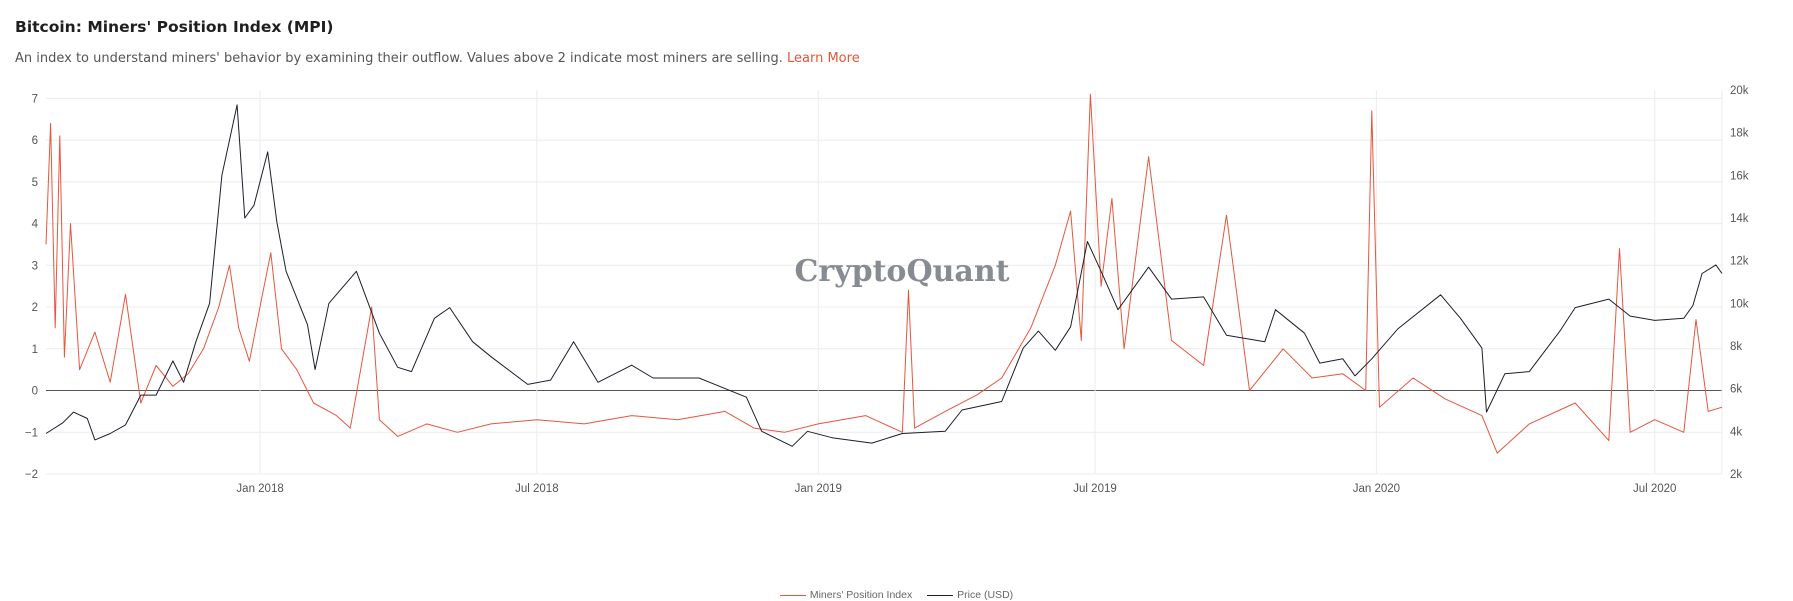 The image size is (1793, 601). I want to click on right-tick-label: 10k, so click(1739, 304).